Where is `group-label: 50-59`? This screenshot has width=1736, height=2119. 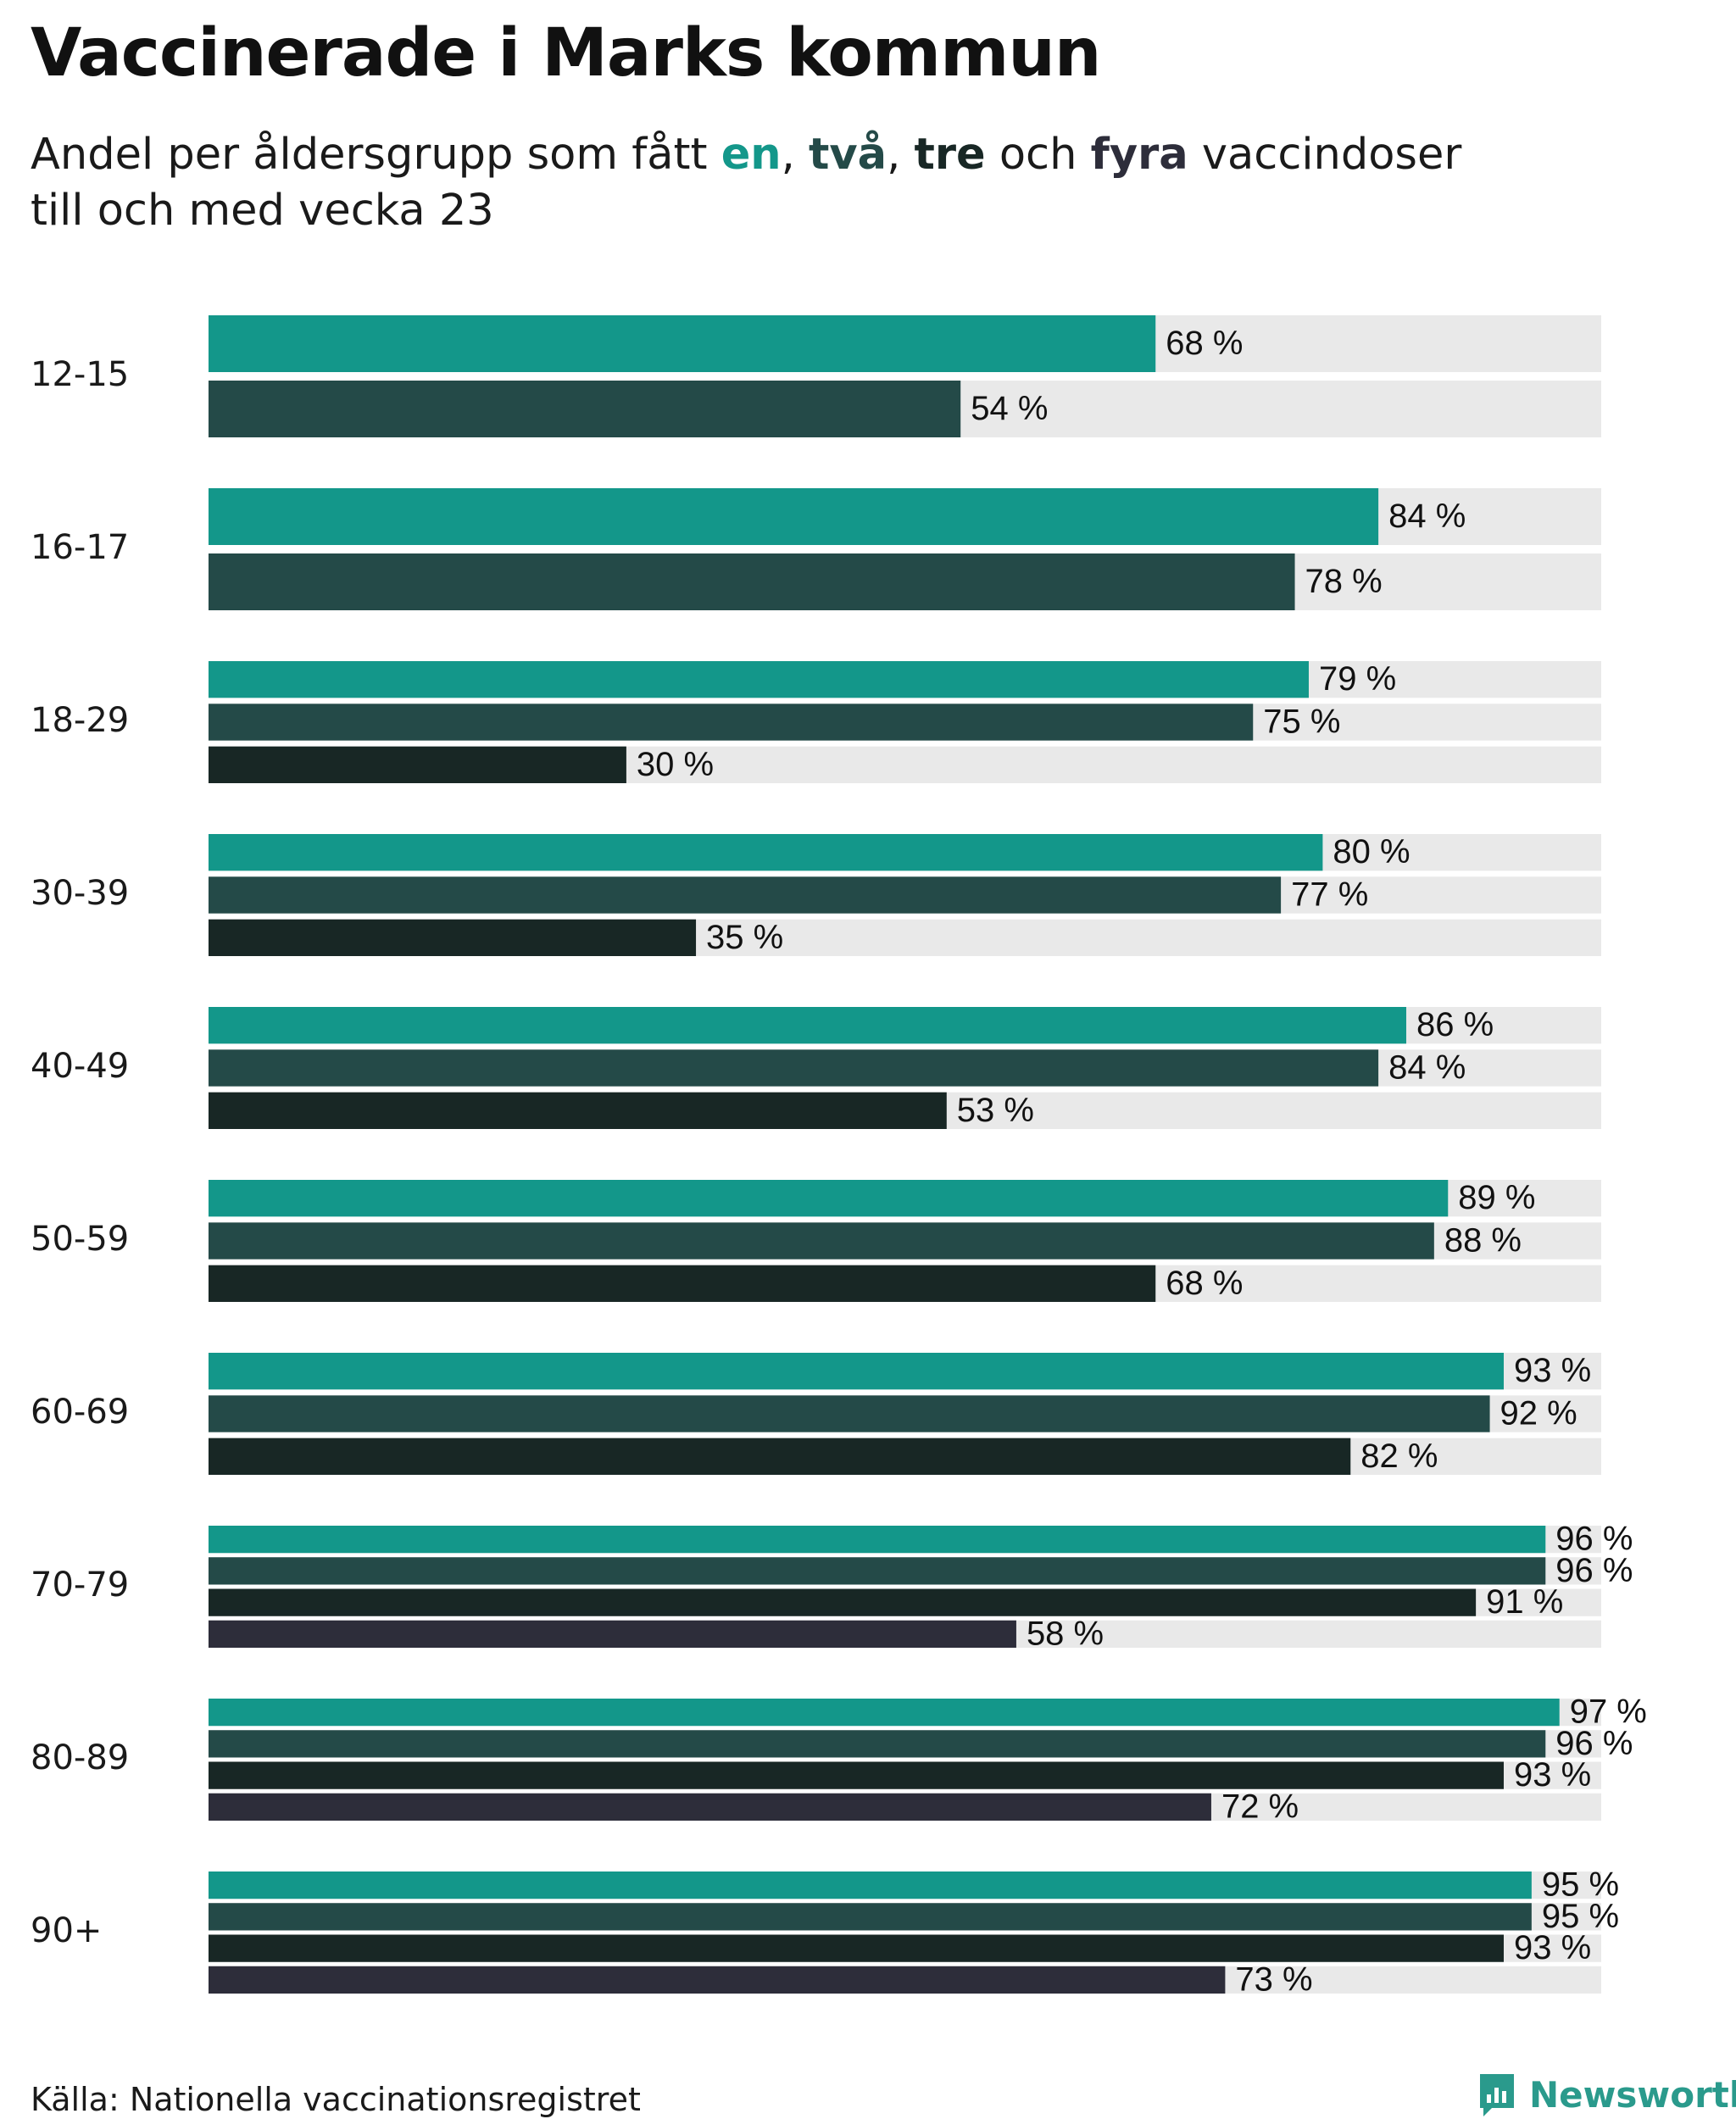 group-label: 50-59 is located at coordinates (80, 1239).